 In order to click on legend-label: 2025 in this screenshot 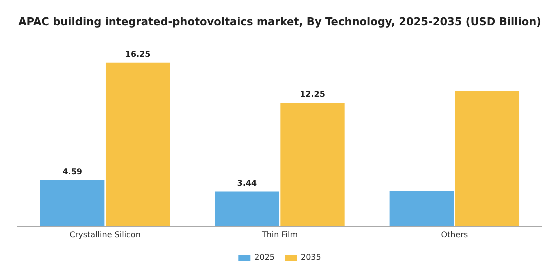, I will do `click(264, 257)`.